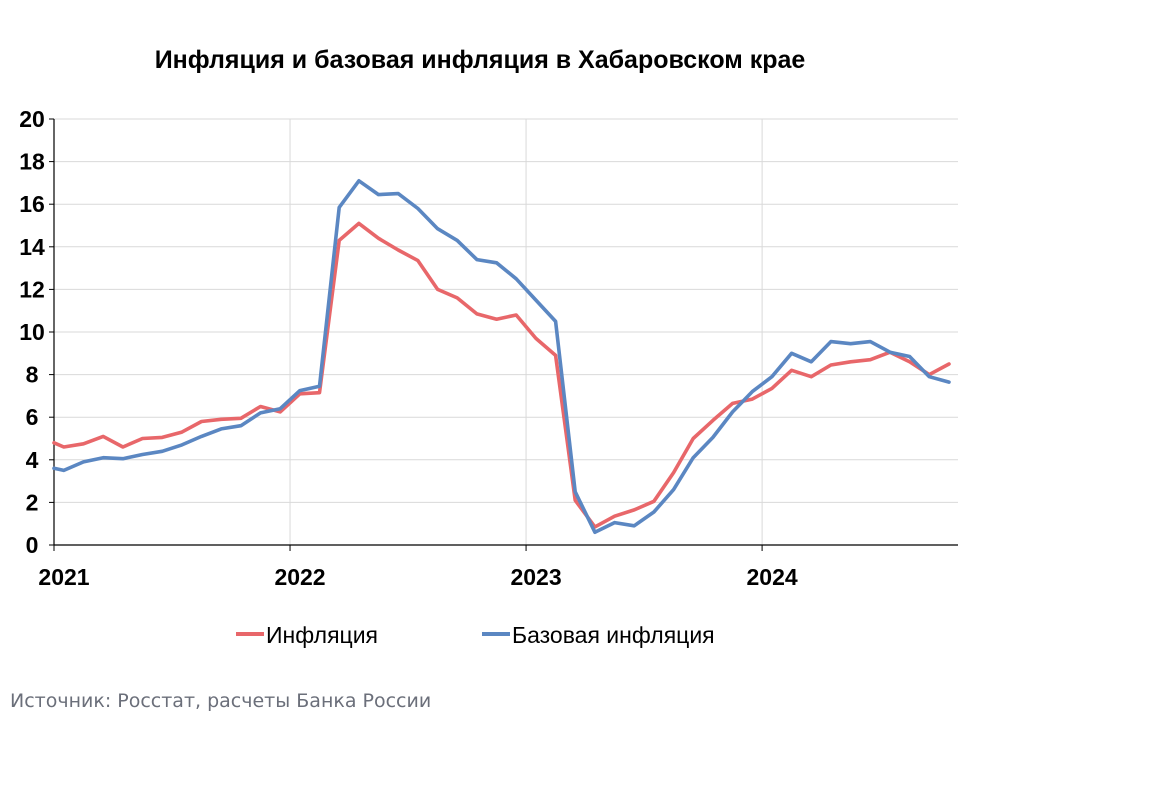 The width and height of the screenshot is (1152, 800). Describe the element at coordinates (221, 701) in the screenshot. I see `source-note: Источник: Росстат, расчеты Банка России` at that location.